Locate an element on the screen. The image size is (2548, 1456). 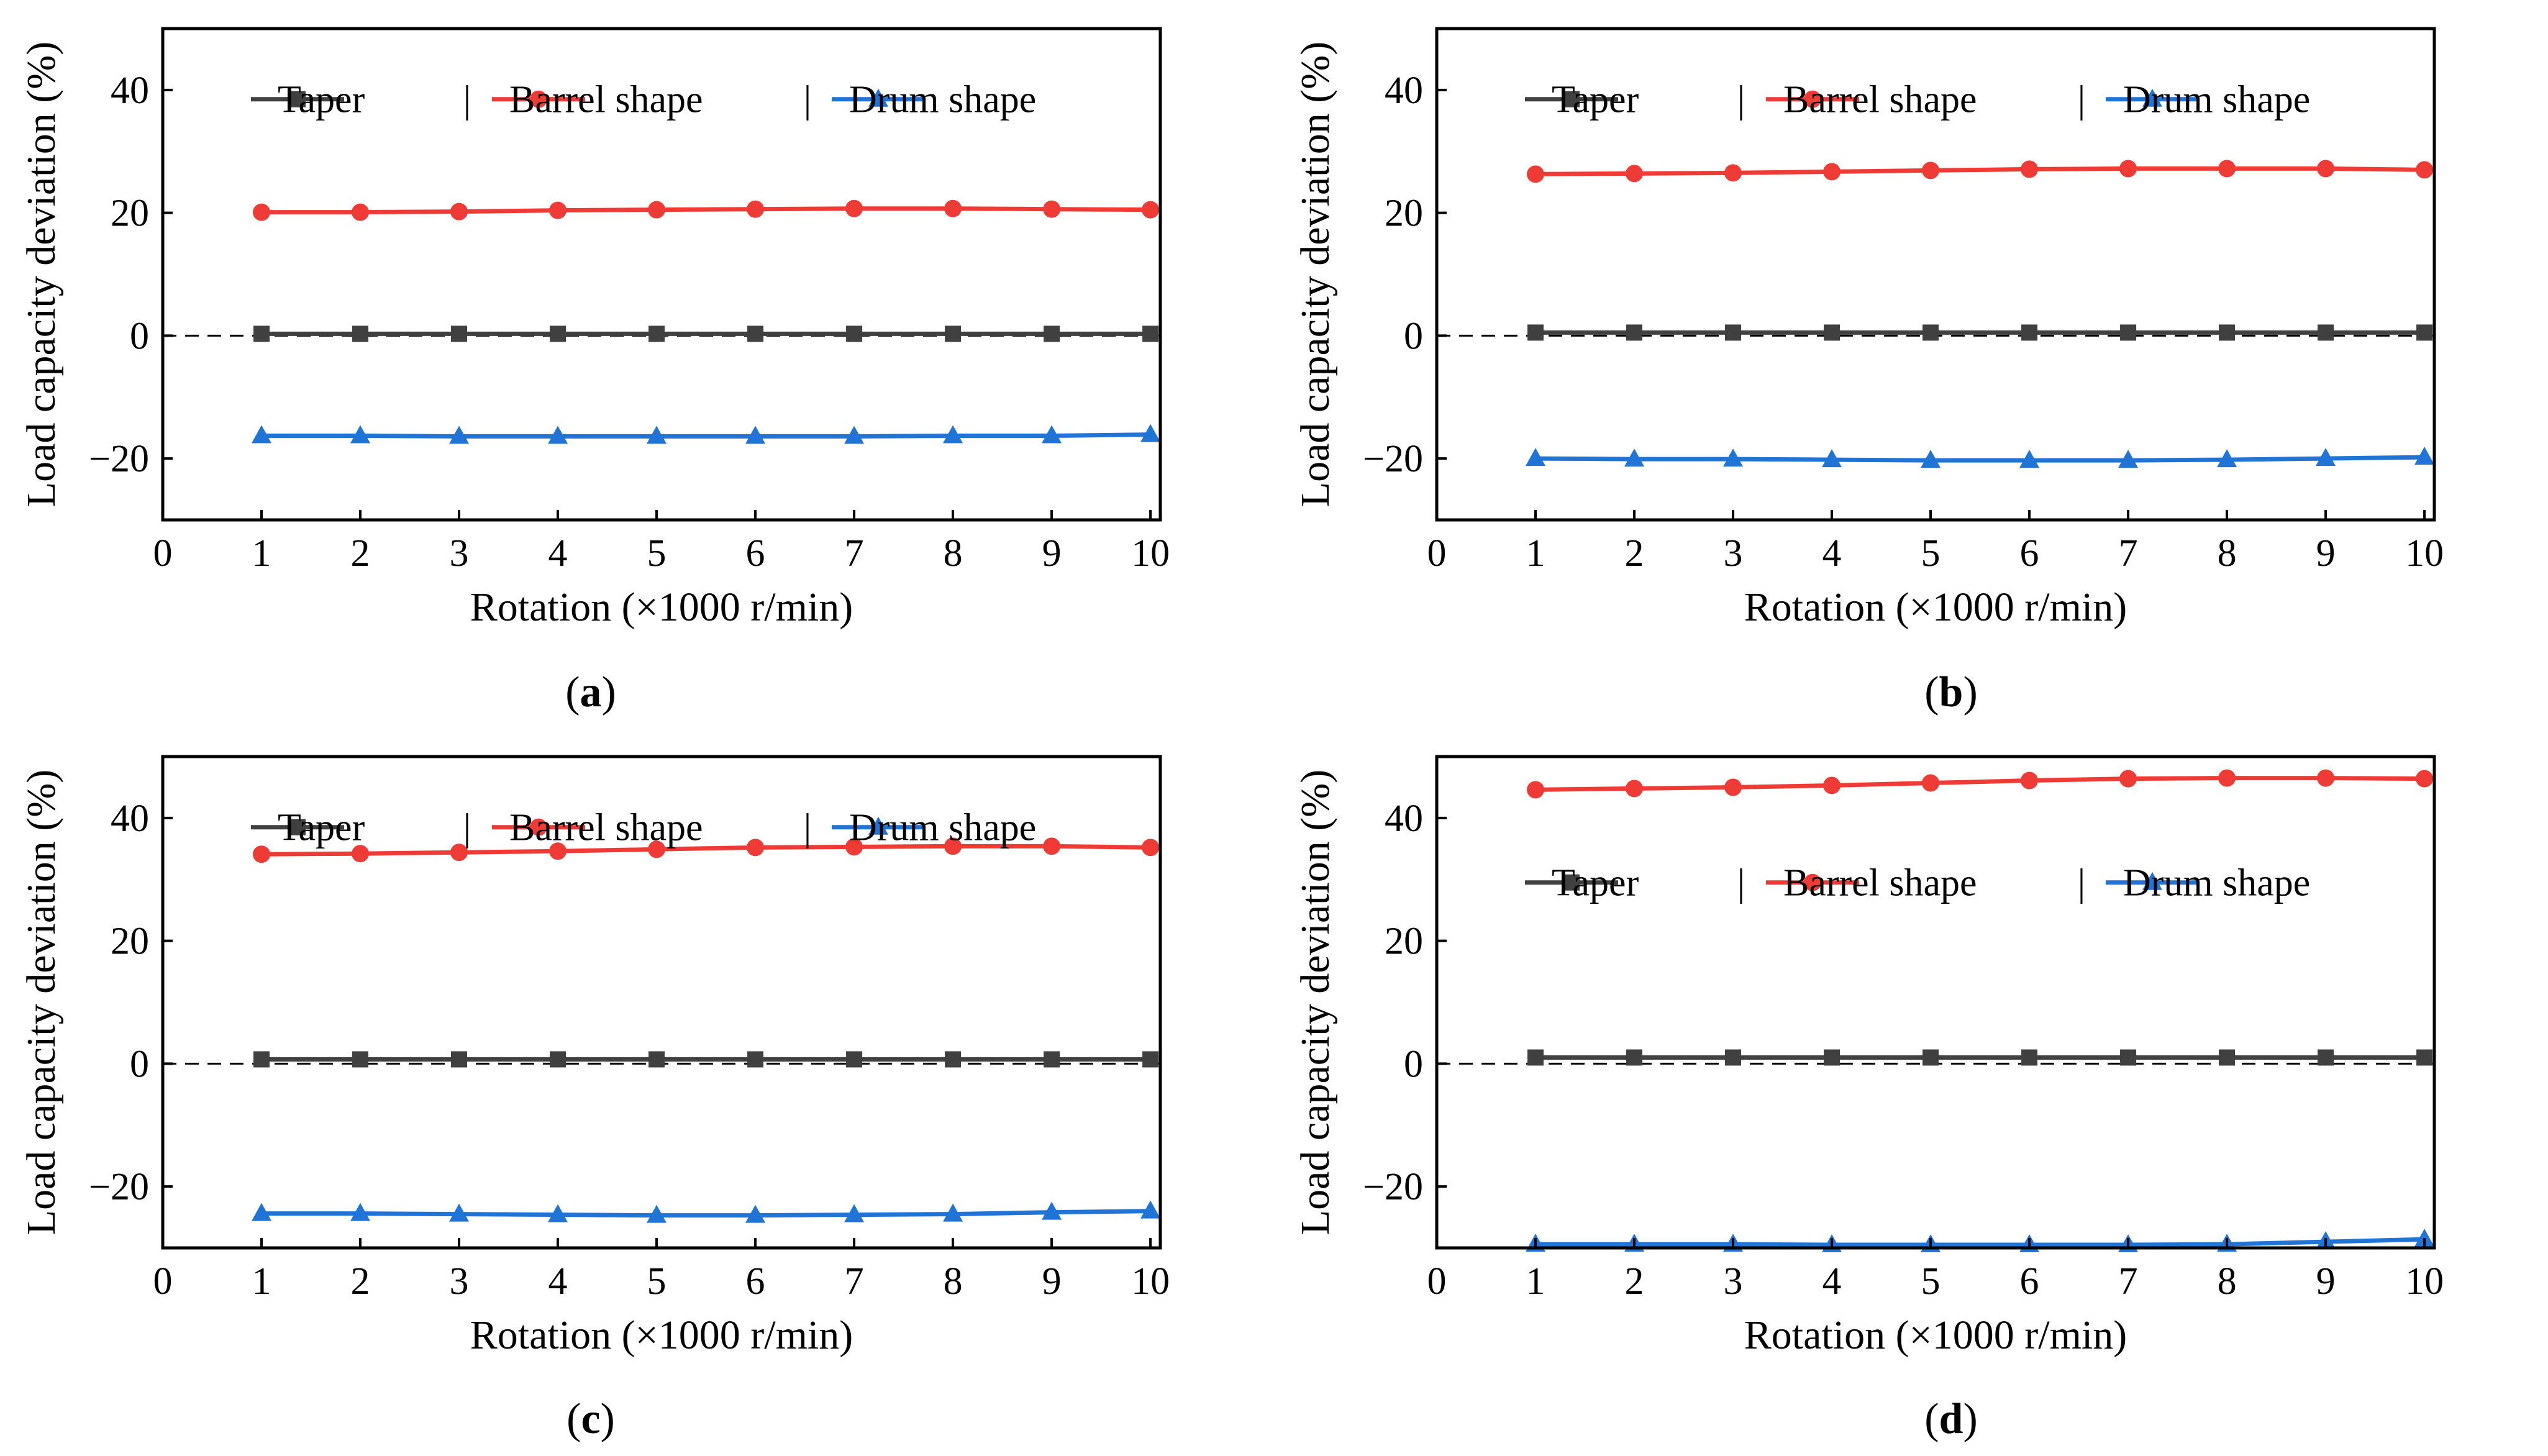
legend-marker-drum is located at coordinates (2152, 881).